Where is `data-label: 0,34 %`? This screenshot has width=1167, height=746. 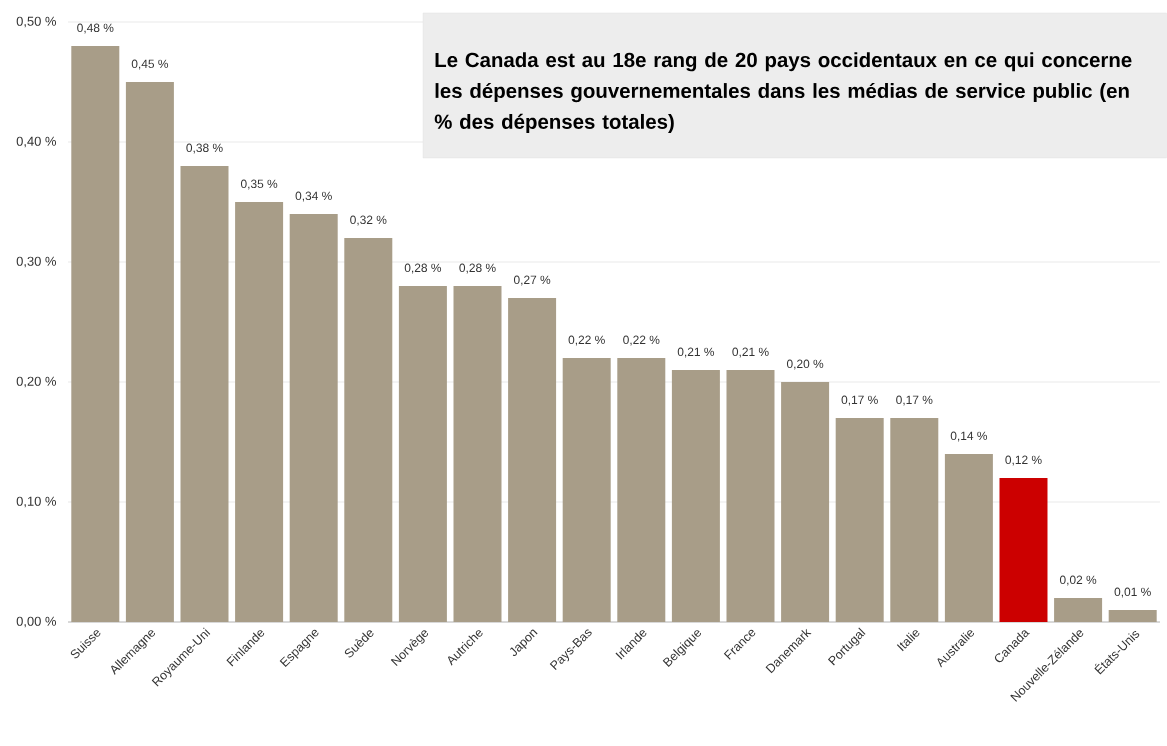 data-label: 0,34 % is located at coordinates (313, 196).